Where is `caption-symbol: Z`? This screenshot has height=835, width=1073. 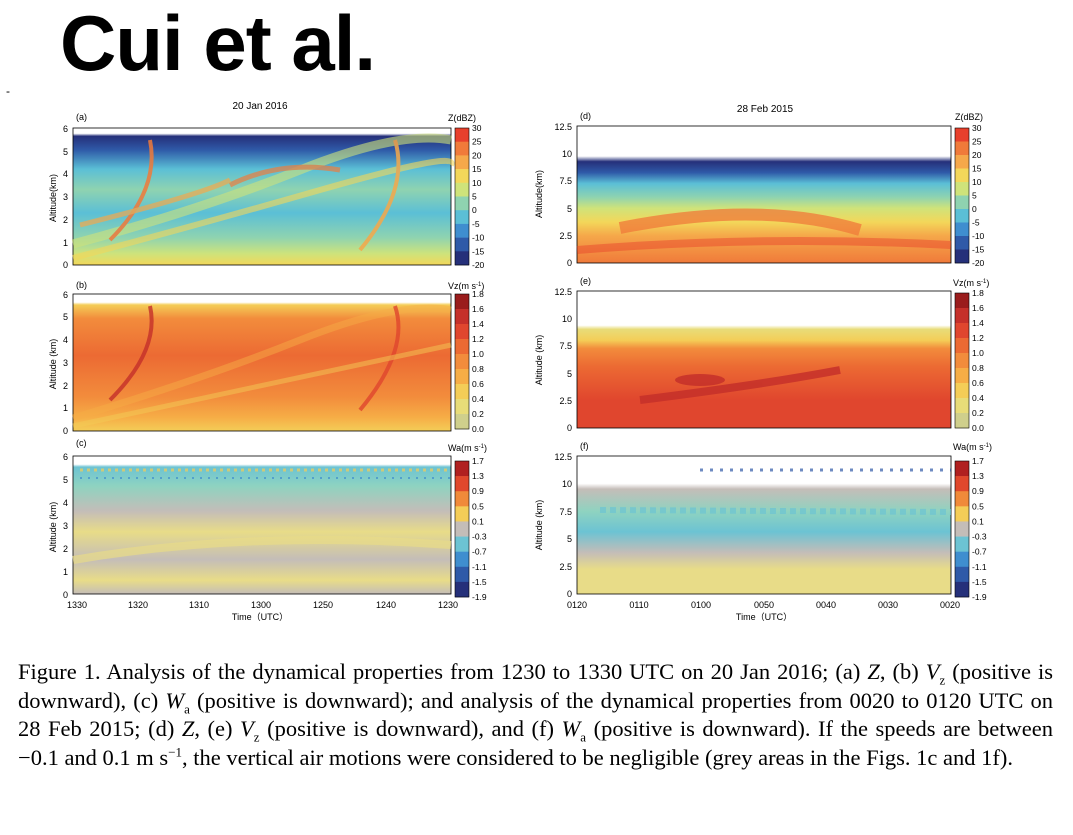
caption-symbol: Z is located at coordinates (188, 728).